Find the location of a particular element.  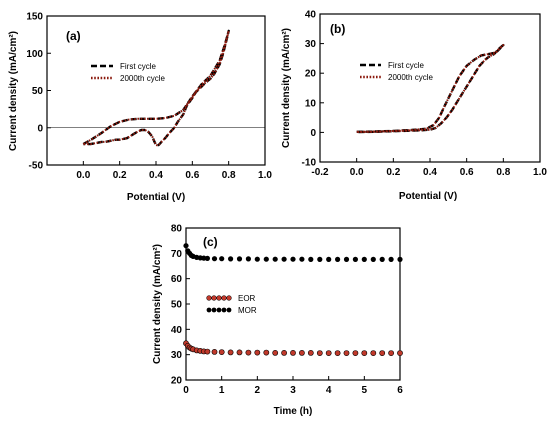

panel-a-ytick-label: 50 is located at coordinates (38, 91).